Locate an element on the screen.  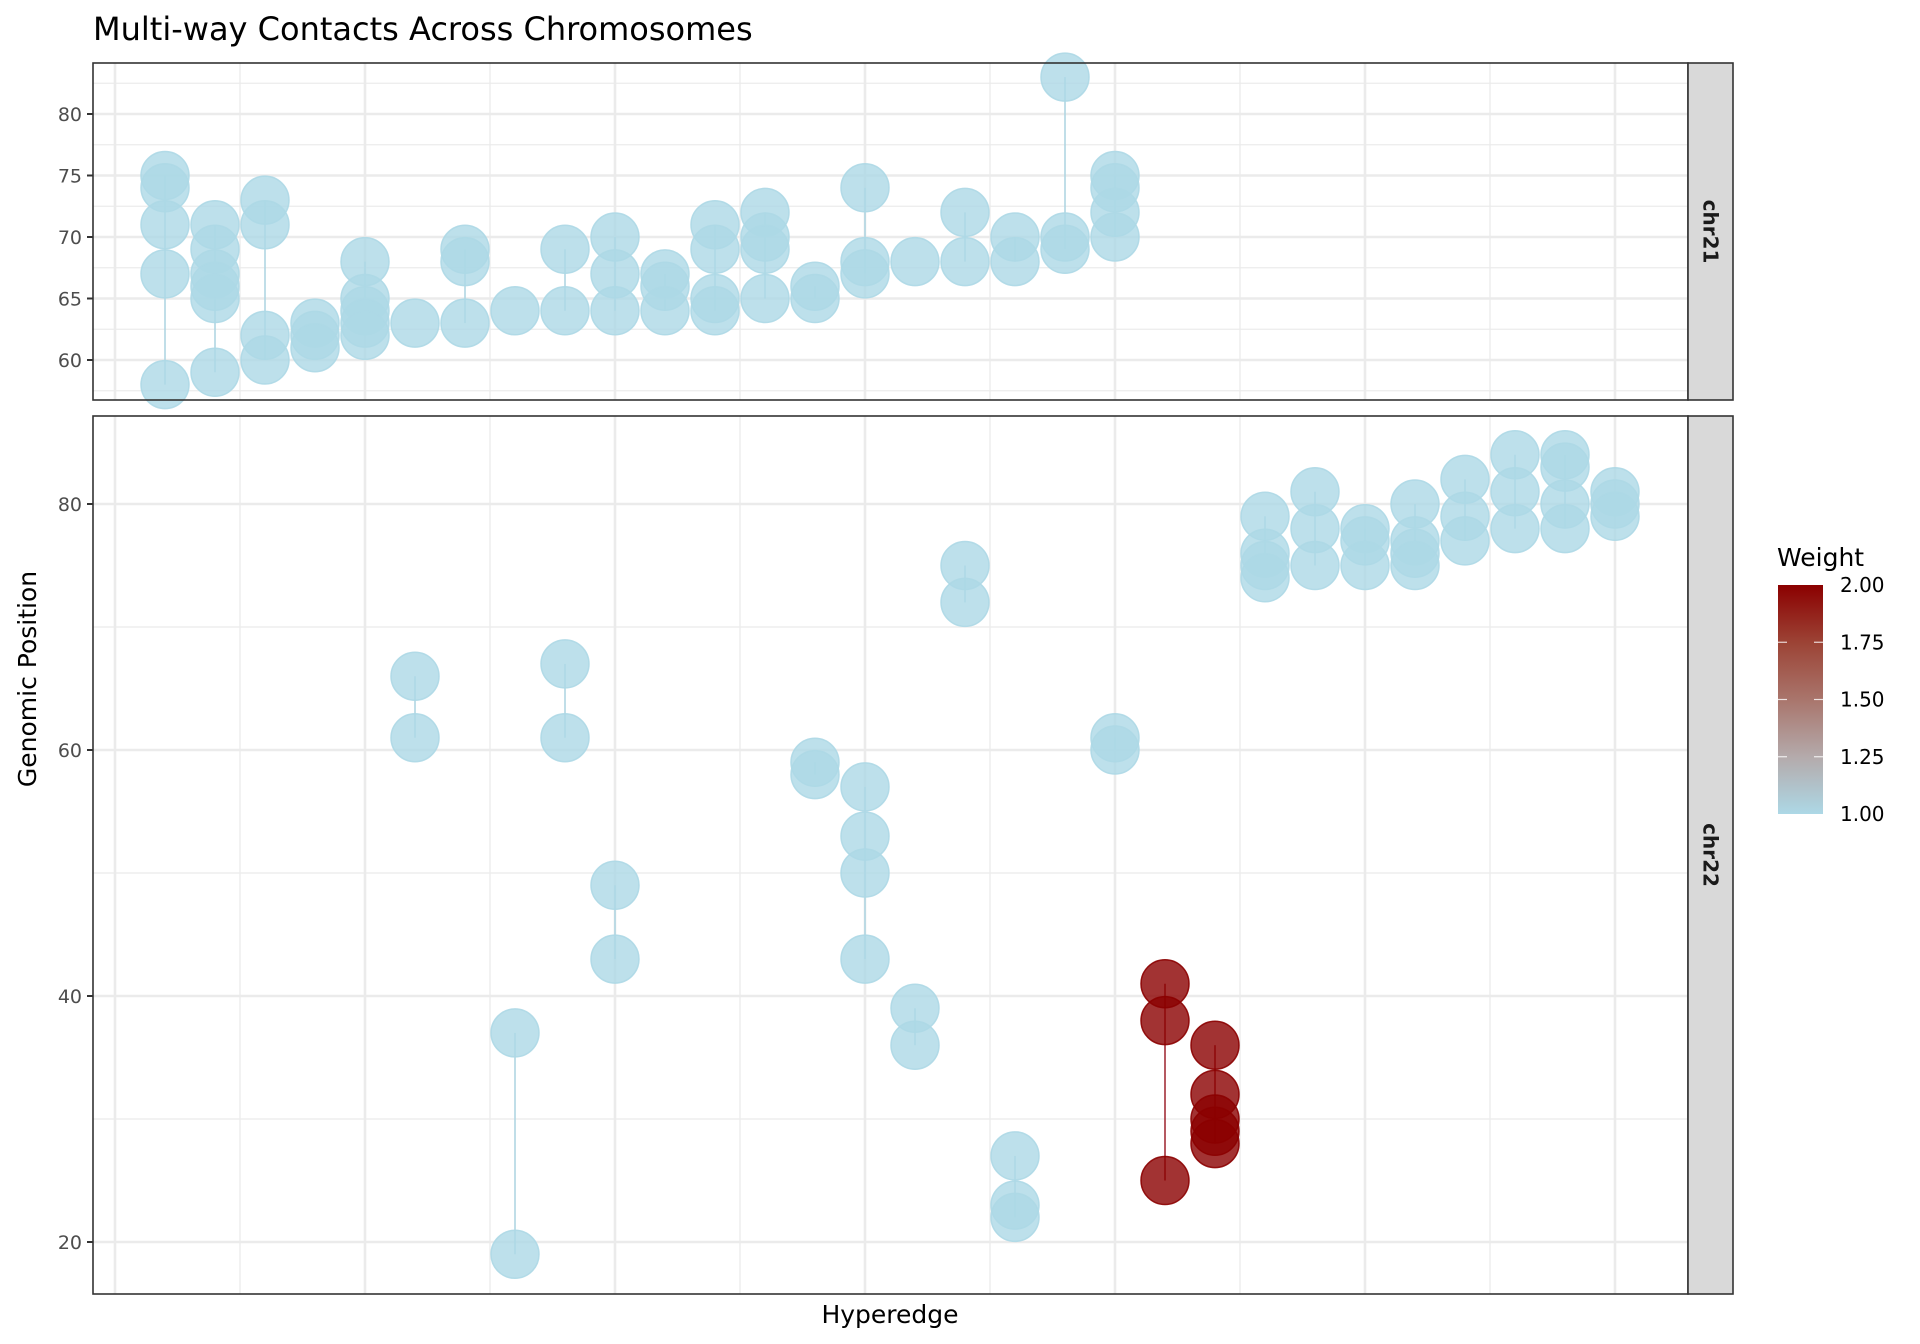
y-axis-title: Genomic Position is located at coordinates (27, 679).